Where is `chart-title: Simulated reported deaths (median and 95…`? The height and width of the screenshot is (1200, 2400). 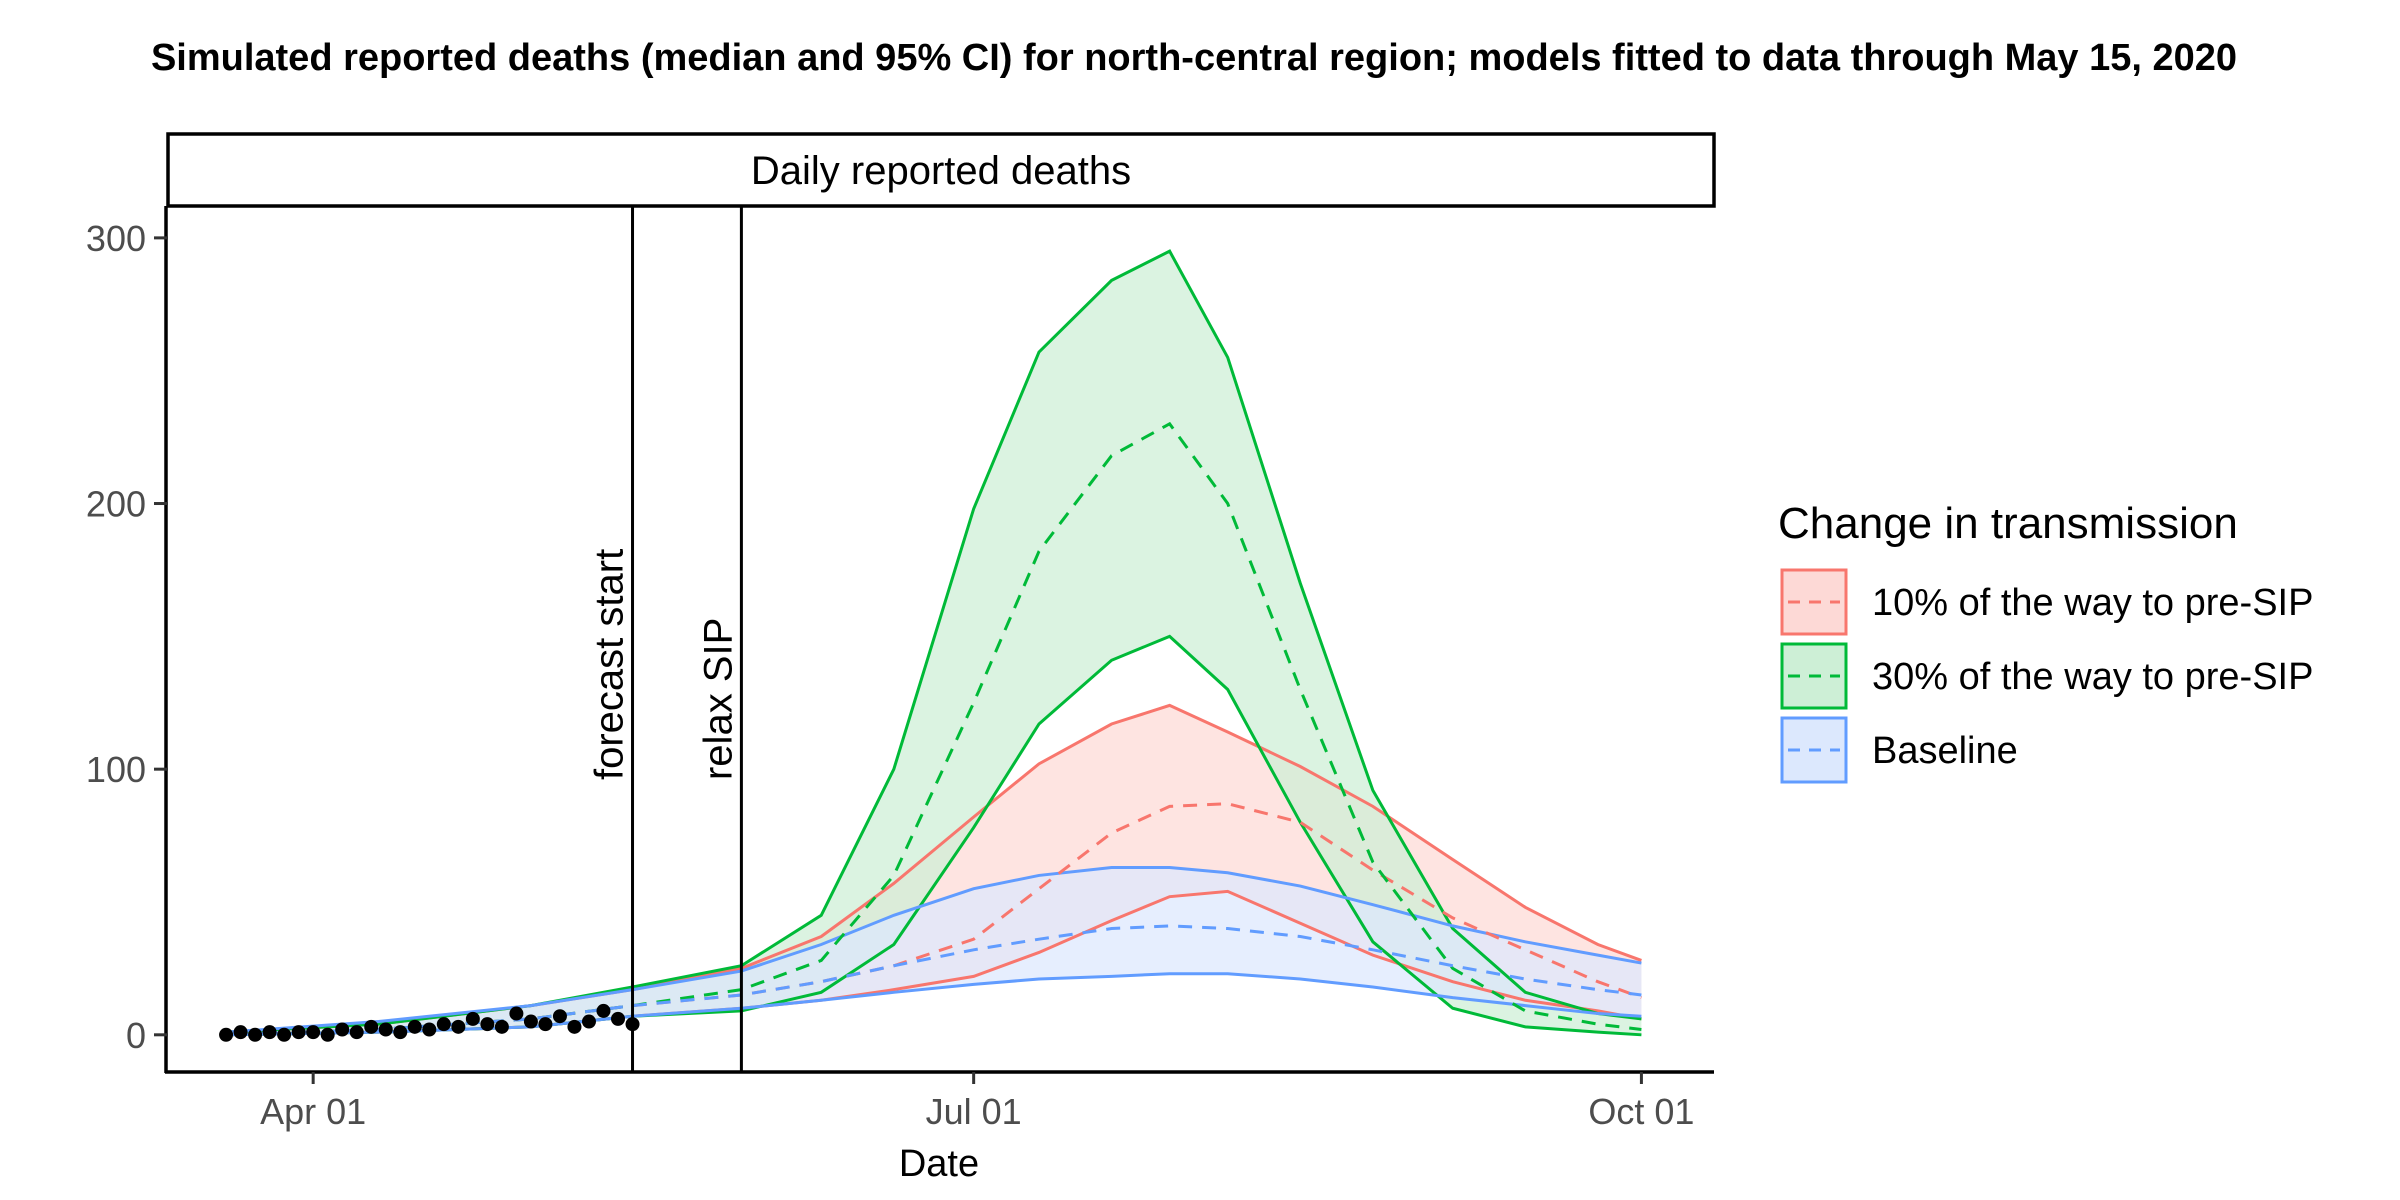 chart-title: Simulated reported deaths (median and 95… is located at coordinates (1194, 58).